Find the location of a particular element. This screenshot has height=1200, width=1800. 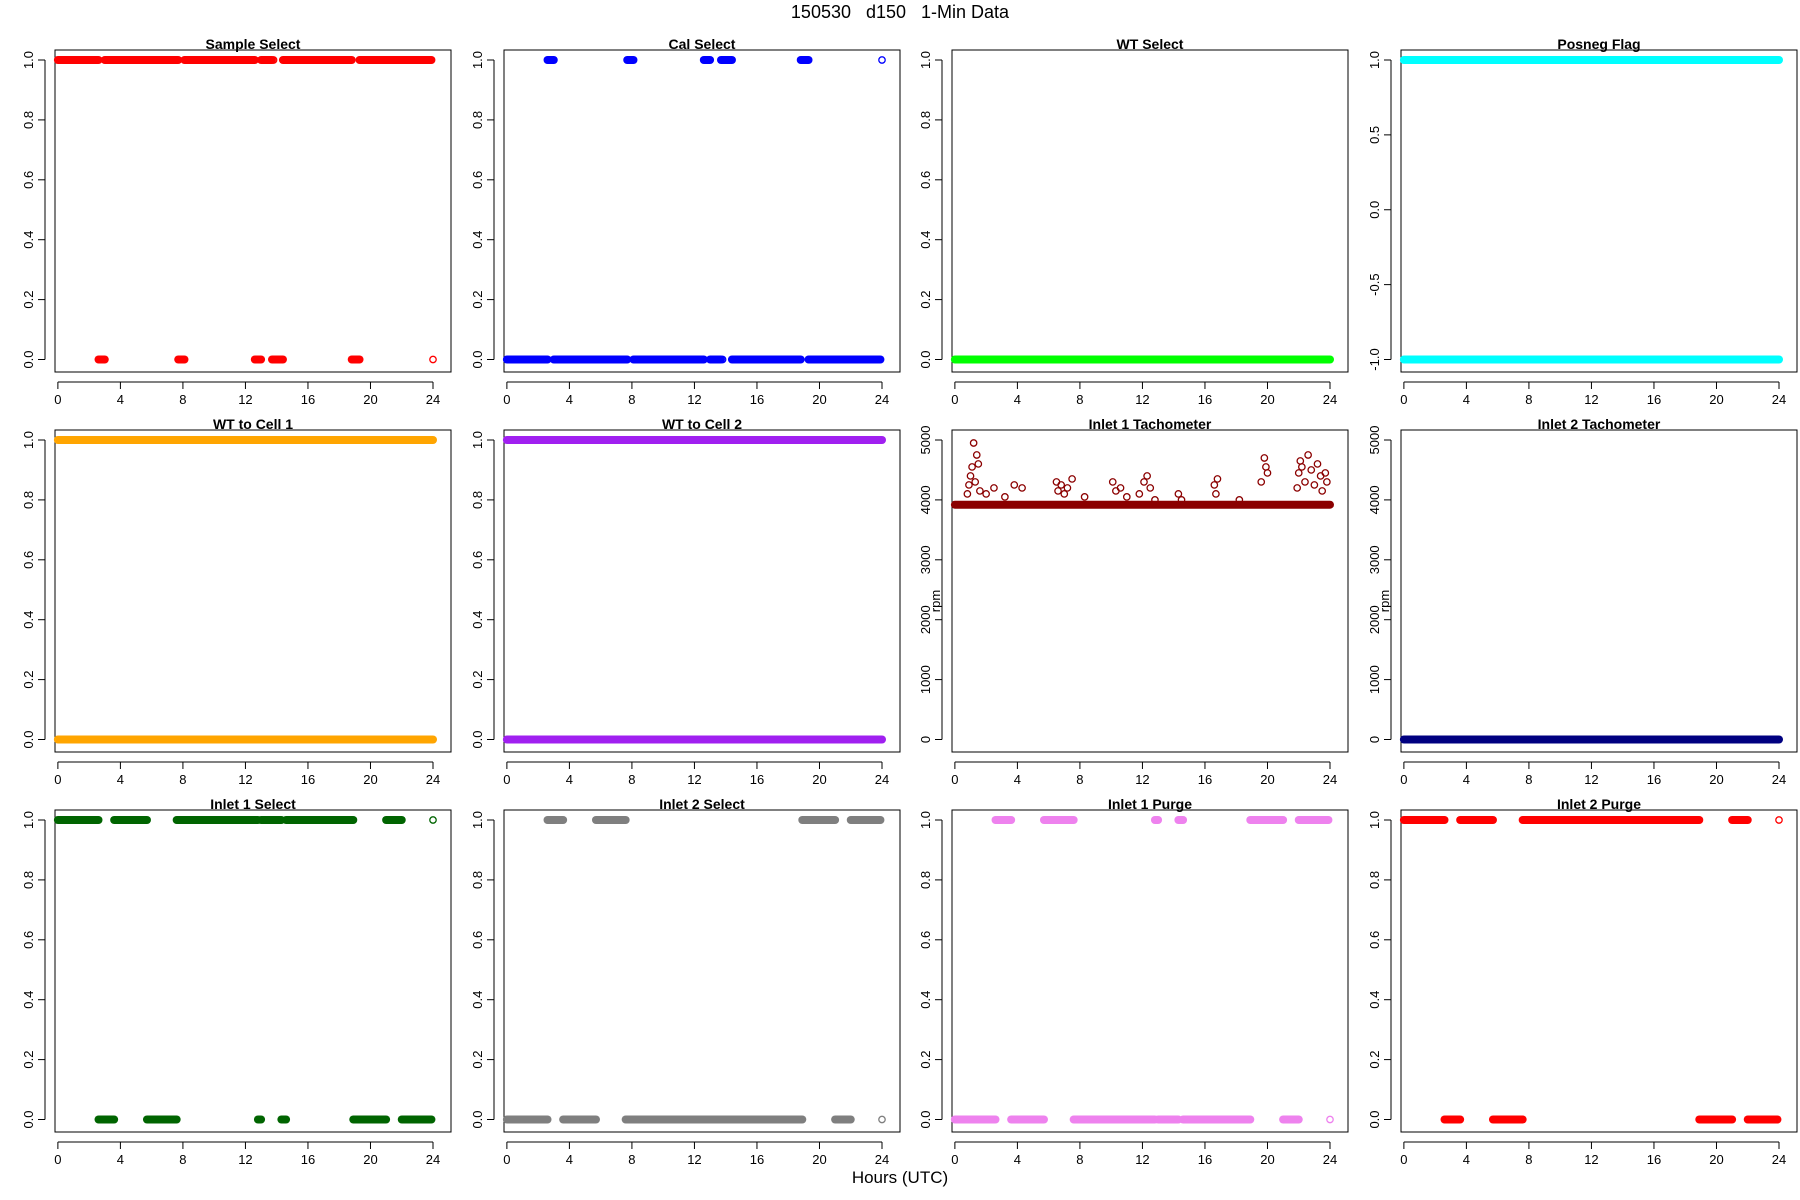

y-tick-label: 3000 is located at coordinates (925, 559).